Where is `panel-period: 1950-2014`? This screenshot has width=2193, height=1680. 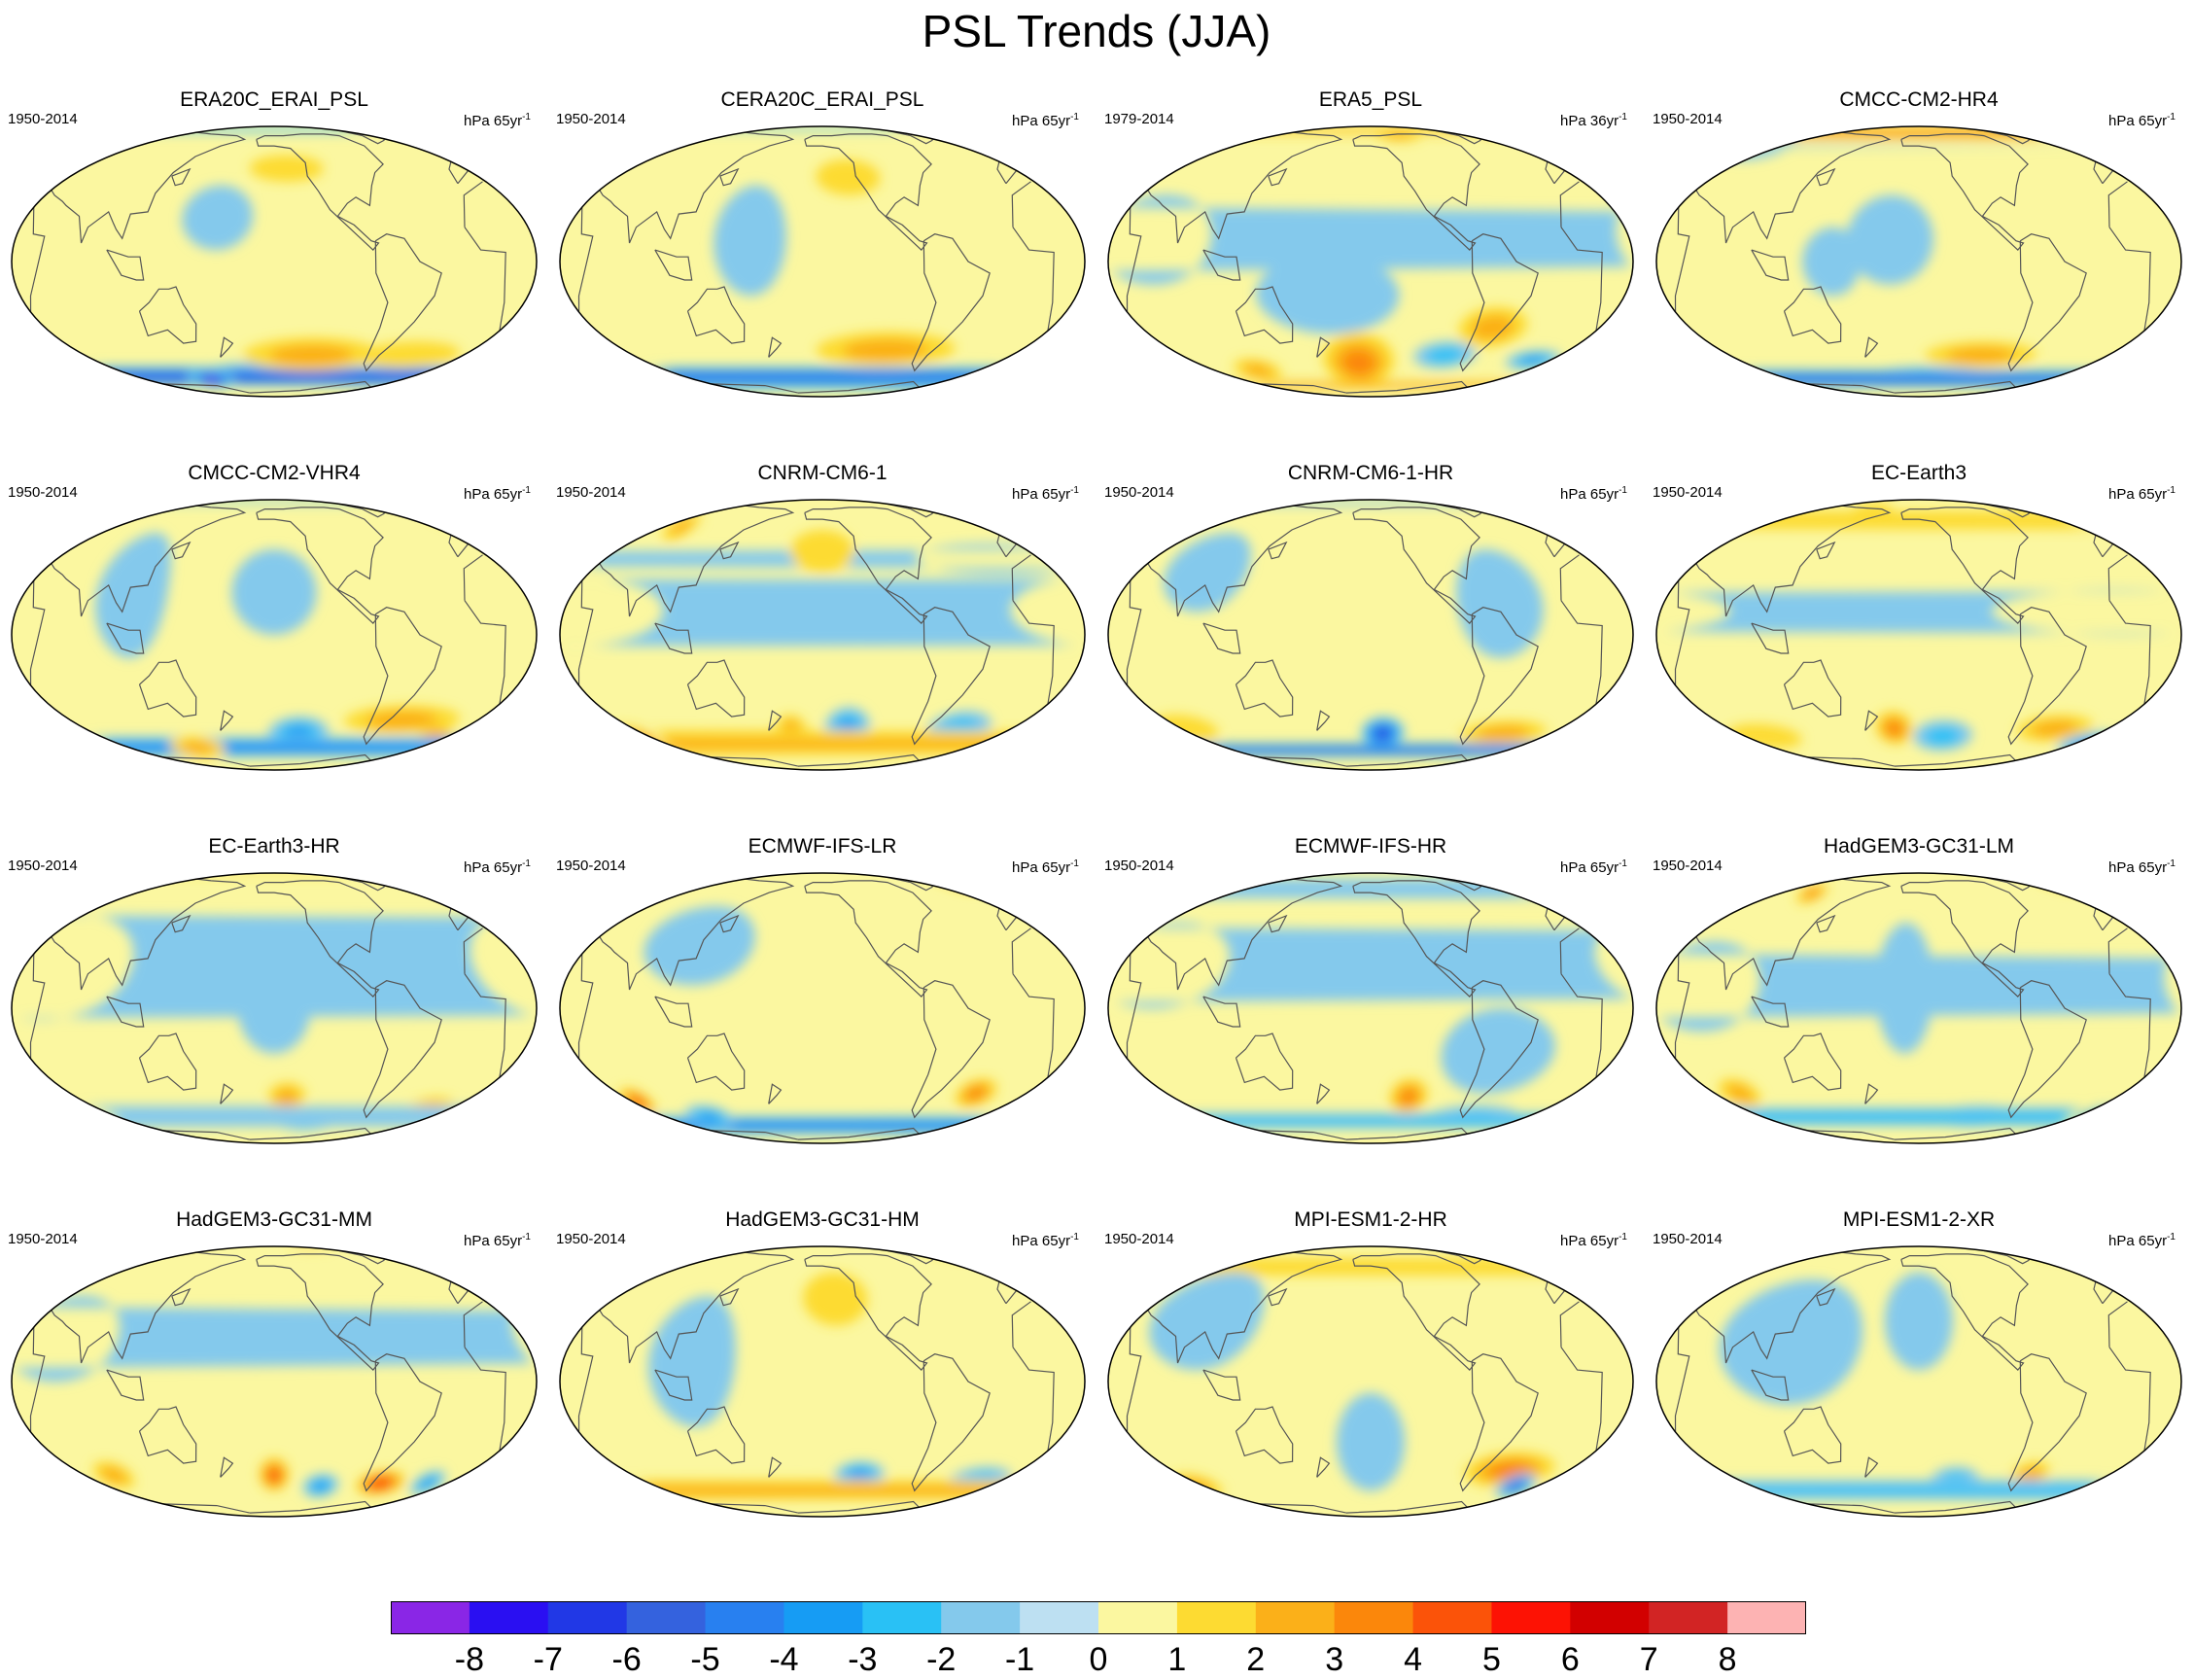 panel-period: 1950-2014 is located at coordinates (1139, 1239).